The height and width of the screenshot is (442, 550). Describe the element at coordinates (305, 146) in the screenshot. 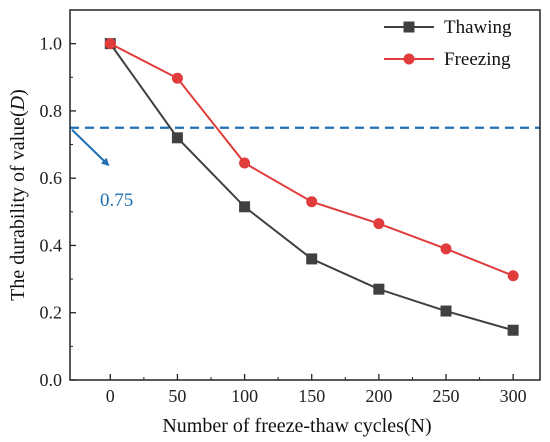

I see `reference-layer` at that location.